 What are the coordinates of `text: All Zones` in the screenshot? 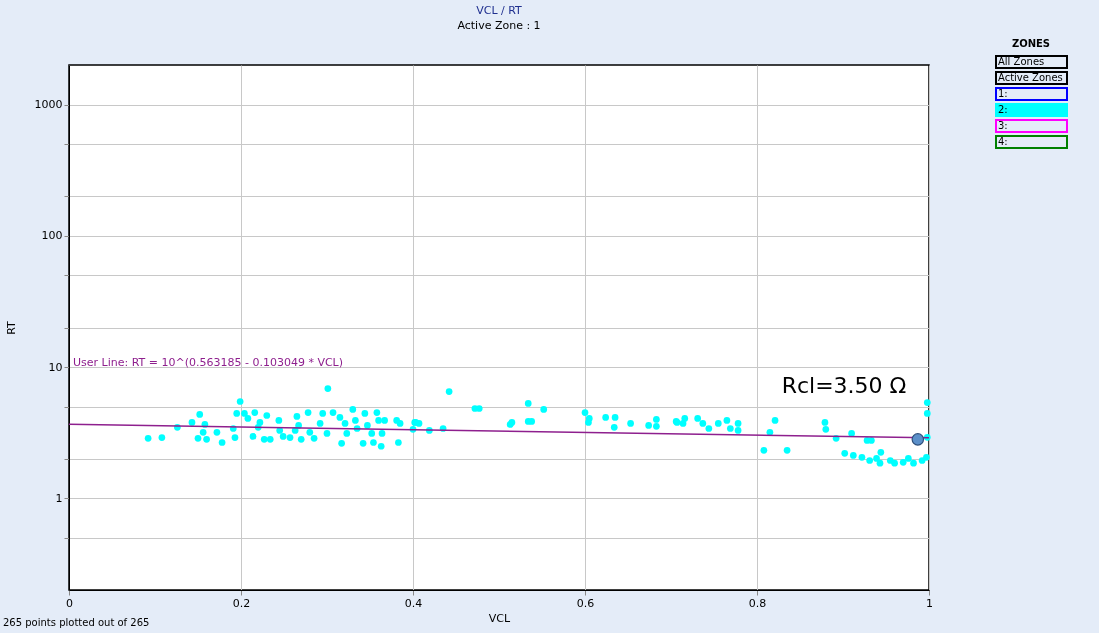 It's located at (1021, 61).